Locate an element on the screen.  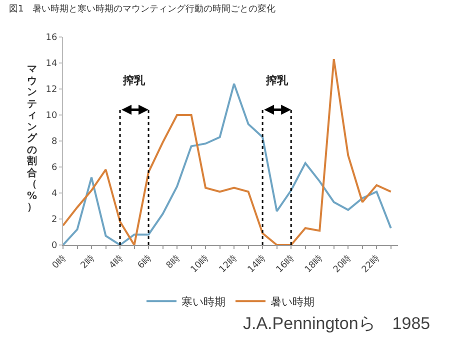
x-tick-label: 6時 is located at coordinates (145, 262).